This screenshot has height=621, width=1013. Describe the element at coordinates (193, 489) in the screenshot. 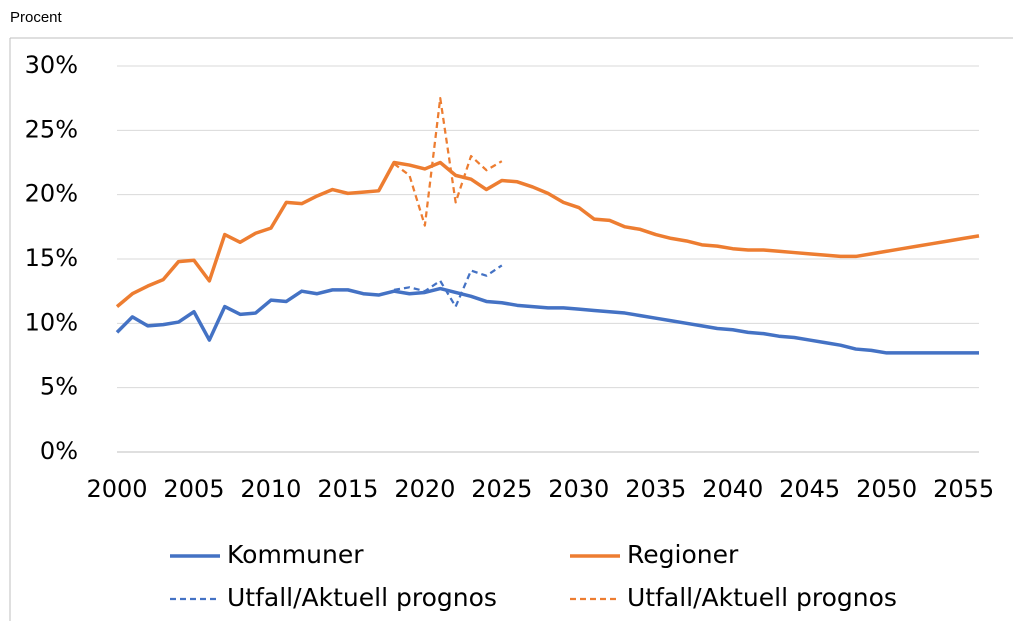

I see `x-tick-label: 2005` at that location.